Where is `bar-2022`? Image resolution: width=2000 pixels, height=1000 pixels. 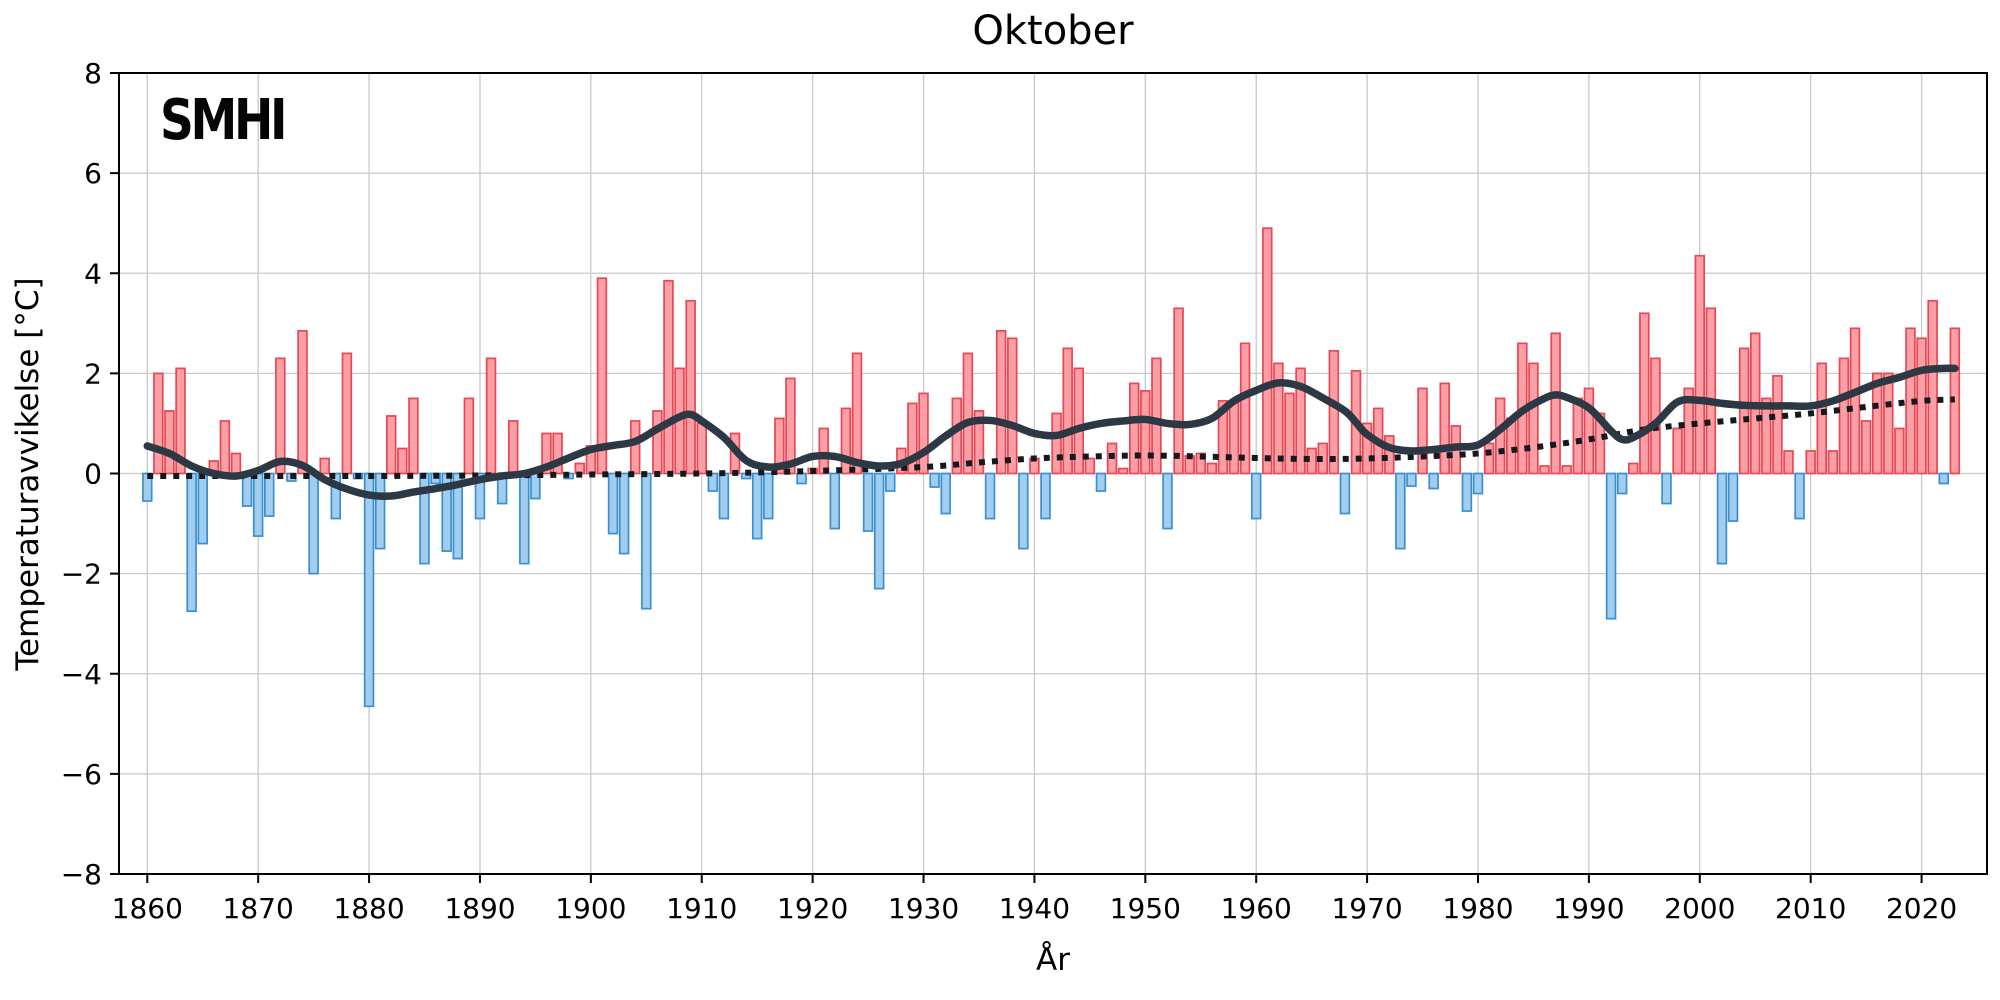
bar-2022 is located at coordinates (1944, 478).